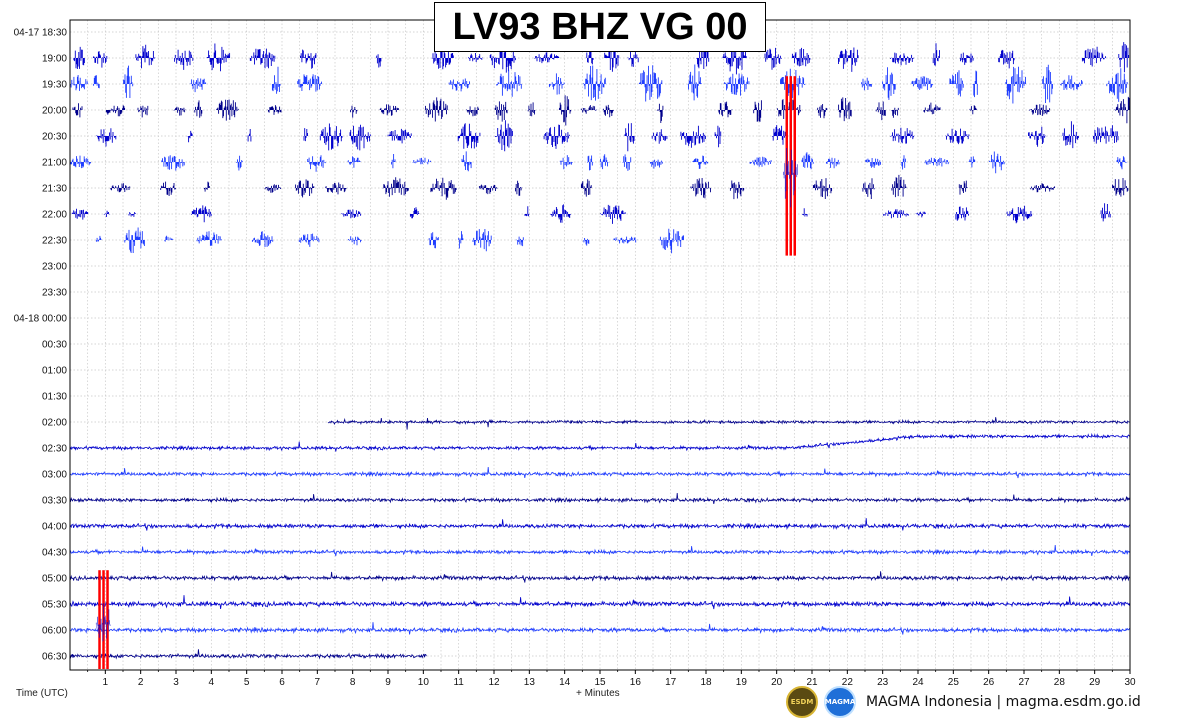 The width and height of the screenshot is (1200, 720). What do you see at coordinates (1003, 702) in the screenshot?
I see `footer-text: MAGMA Indonesia | magma.esdm.go.id` at bounding box center [1003, 702].